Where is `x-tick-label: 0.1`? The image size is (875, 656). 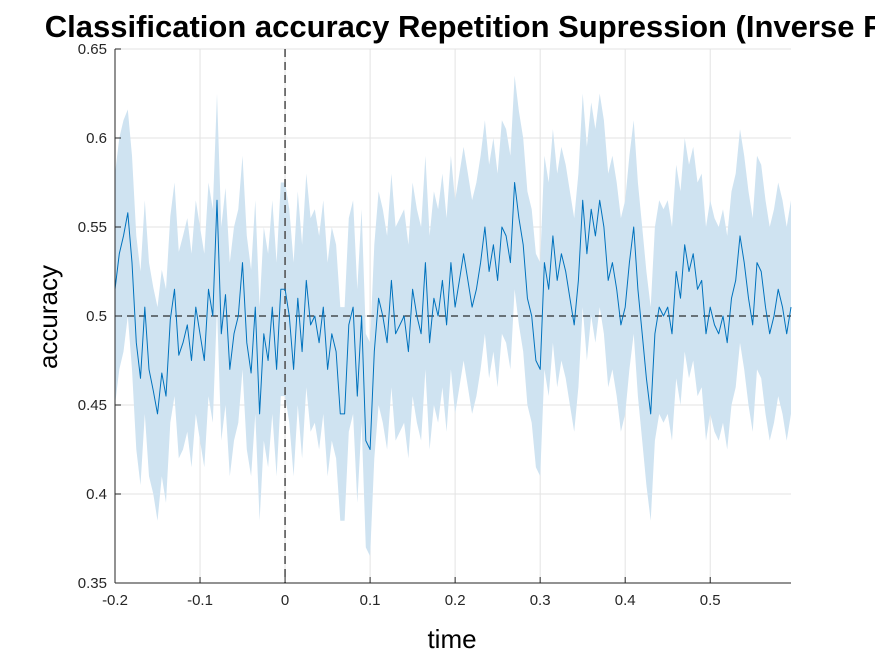
x-tick-label: 0.1 is located at coordinates (370, 600).